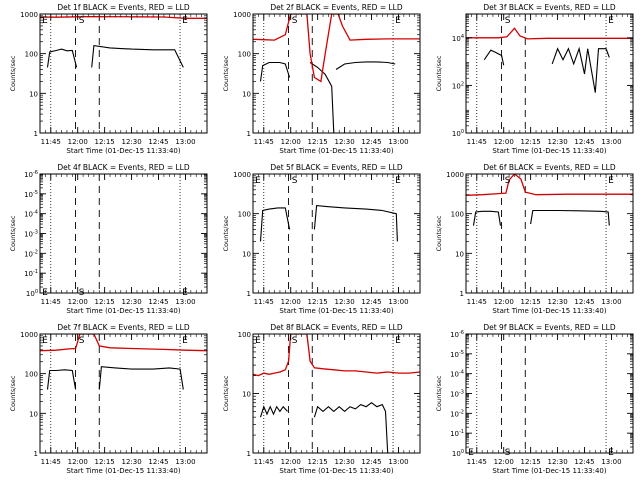  I want to click on lld-series-line, so click(123, 343).